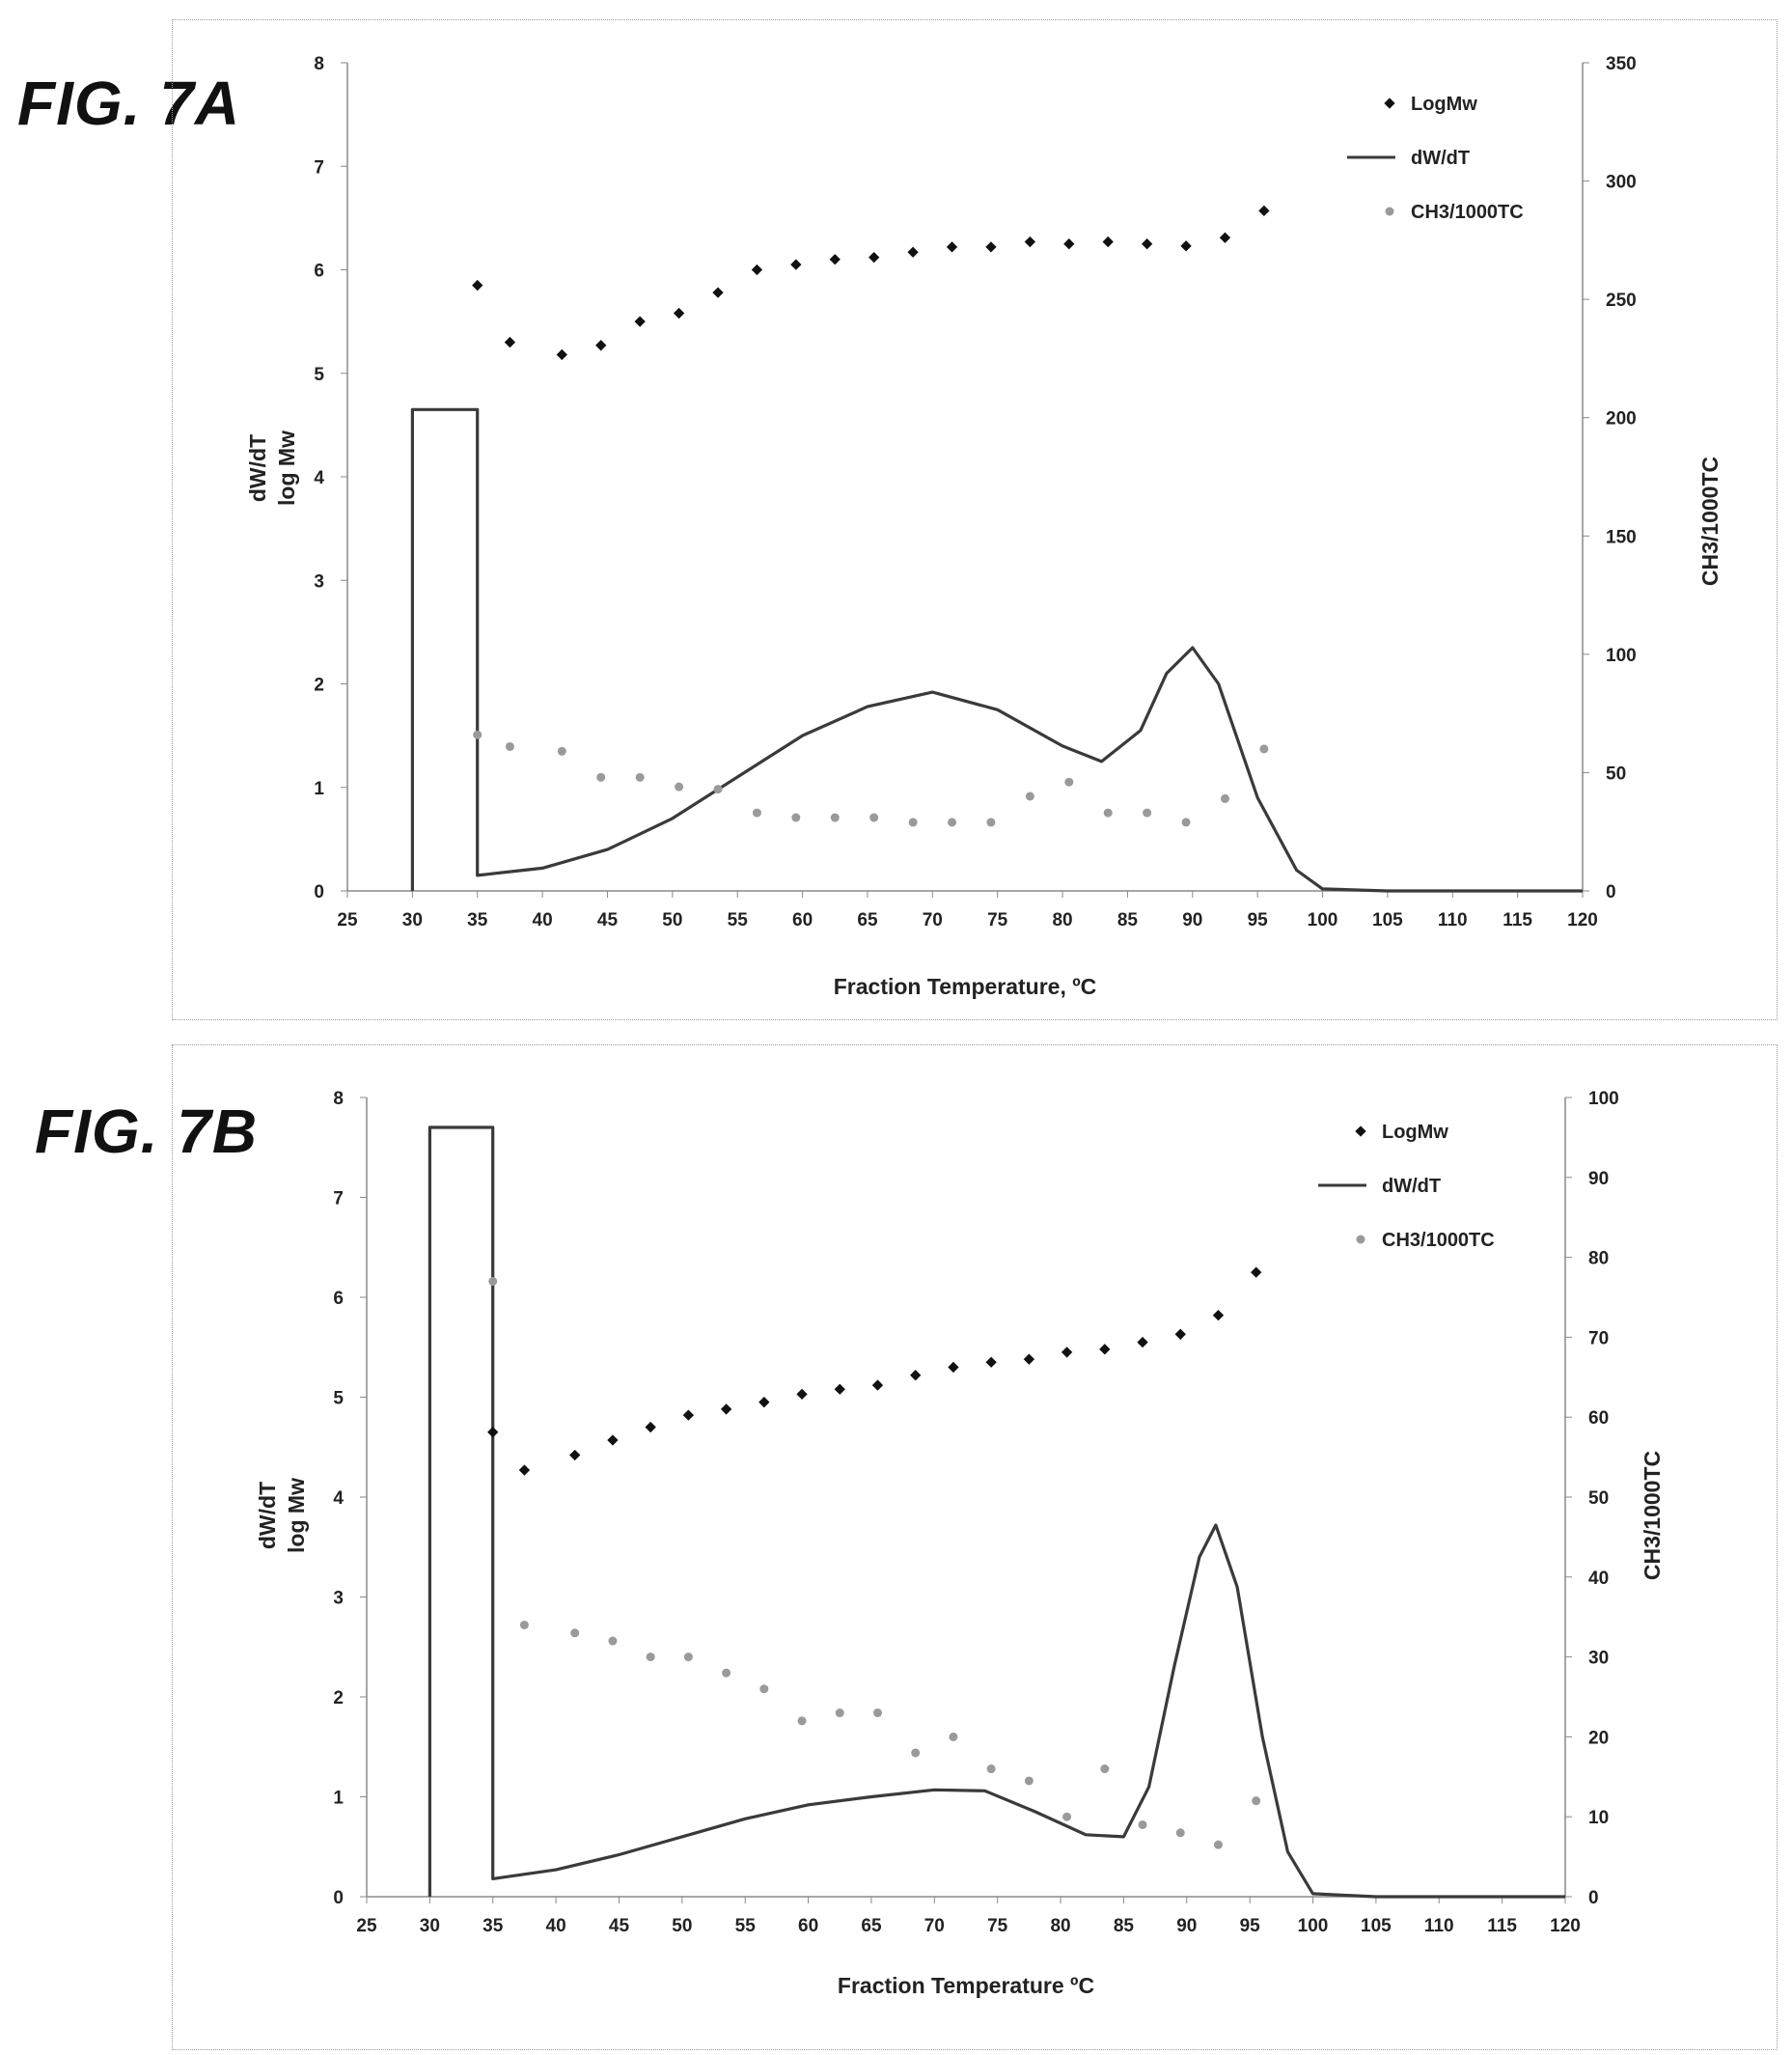  I want to click on y-right-tick-label: 200, so click(1621, 419).